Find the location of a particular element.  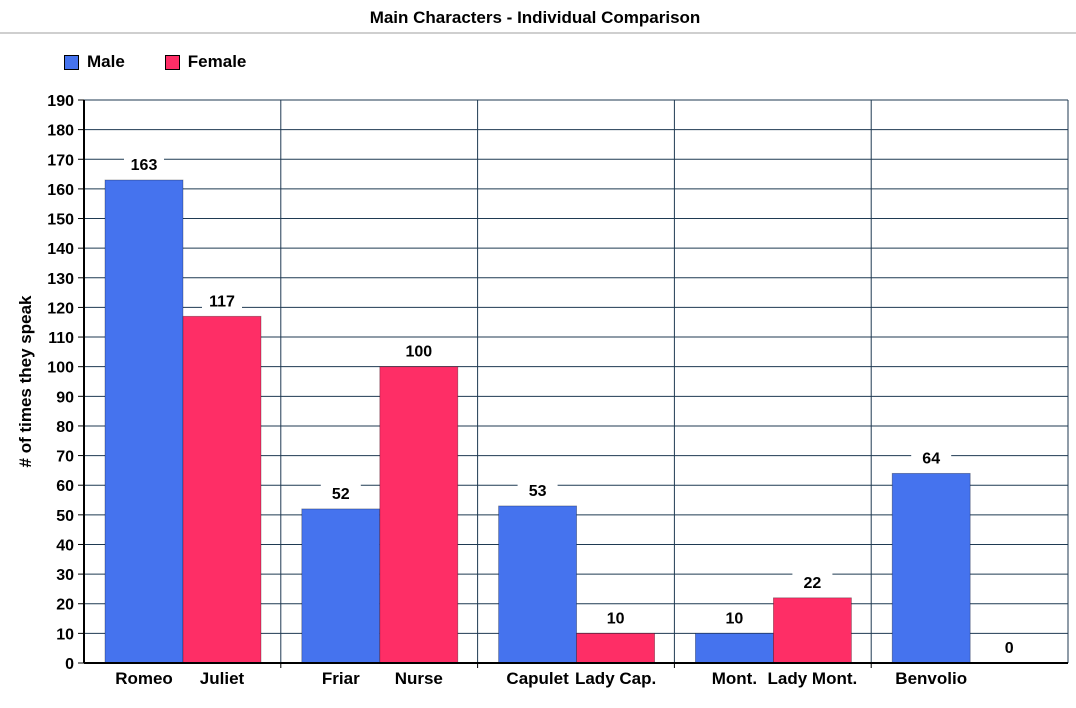

y-tick-label: 150 is located at coordinates (60, 220).